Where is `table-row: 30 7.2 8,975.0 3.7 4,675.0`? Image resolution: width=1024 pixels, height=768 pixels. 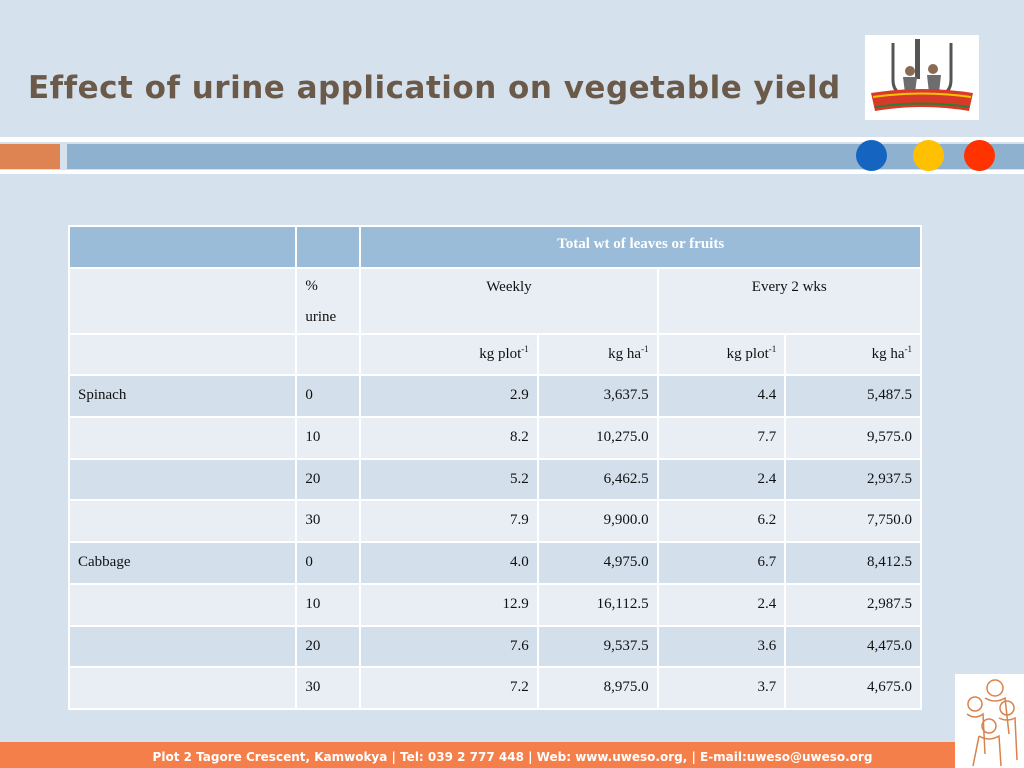 table-row: 30 7.2 8,975.0 3.7 4,675.0 is located at coordinates (494, 688).